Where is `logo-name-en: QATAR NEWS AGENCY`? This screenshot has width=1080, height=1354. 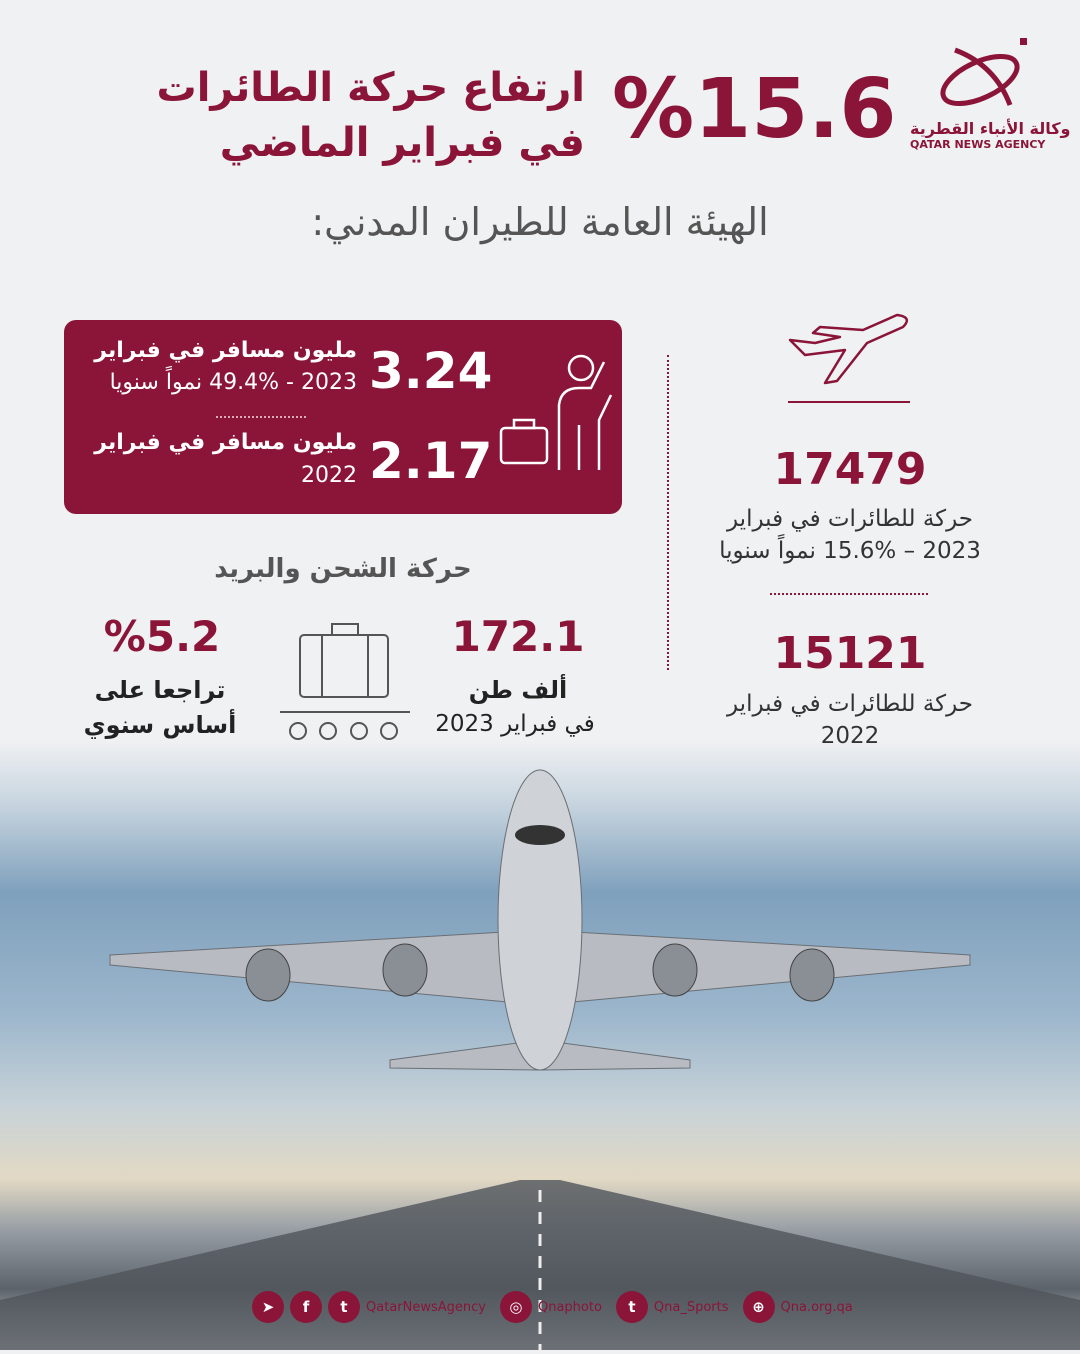 logo-name-en: QATAR NEWS AGENCY is located at coordinates (978, 144).